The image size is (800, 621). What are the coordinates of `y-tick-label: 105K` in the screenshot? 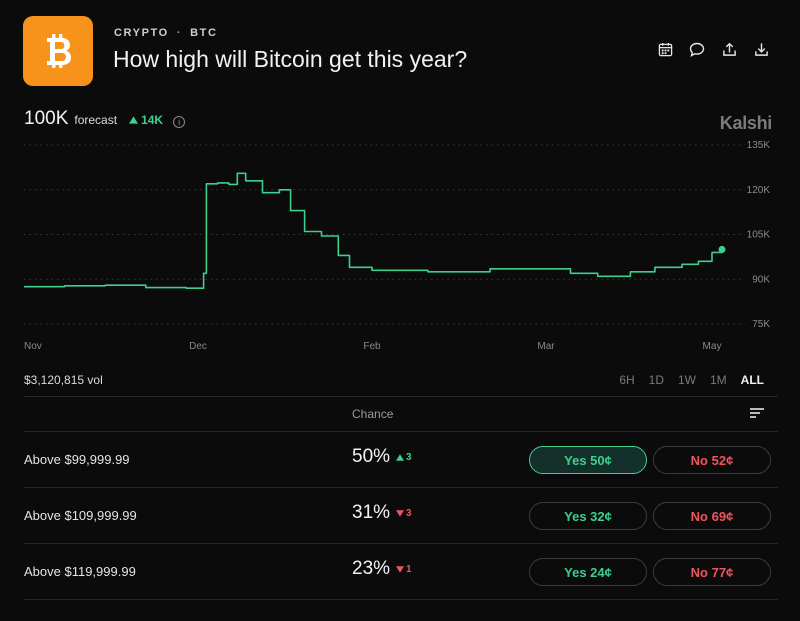 It's located at (759, 235).